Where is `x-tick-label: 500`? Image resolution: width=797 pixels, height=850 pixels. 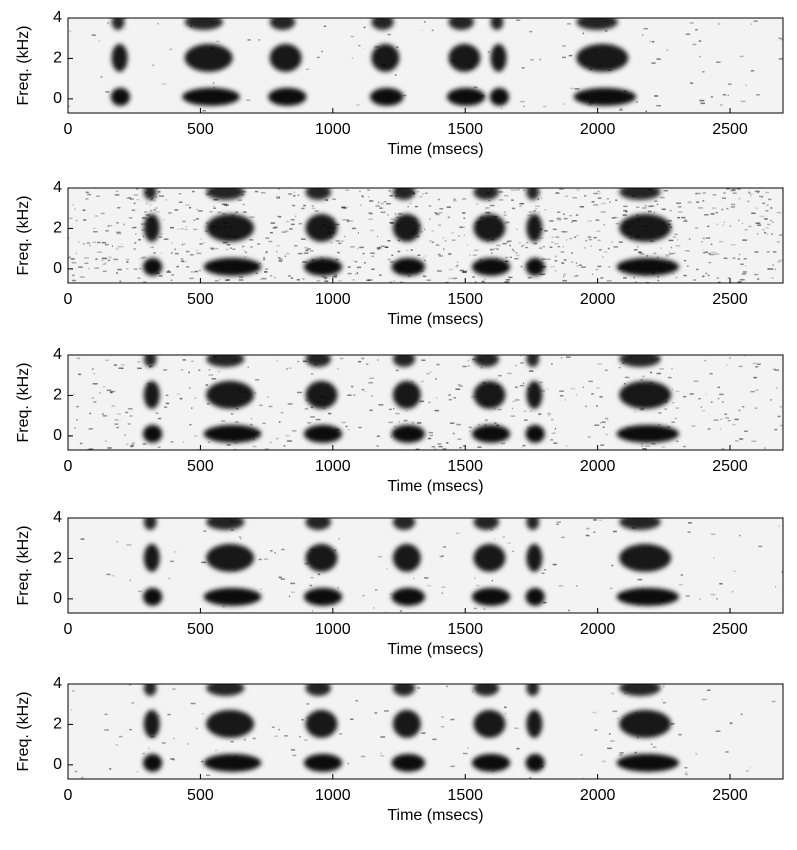
x-tick-label: 500 is located at coordinates (200, 629).